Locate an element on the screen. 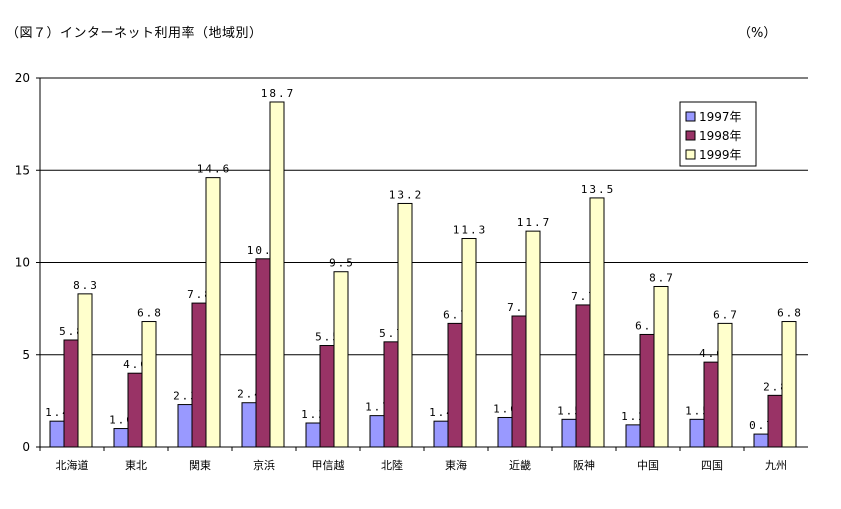  data-label: 1.7 is located at coordinates (378, 407).